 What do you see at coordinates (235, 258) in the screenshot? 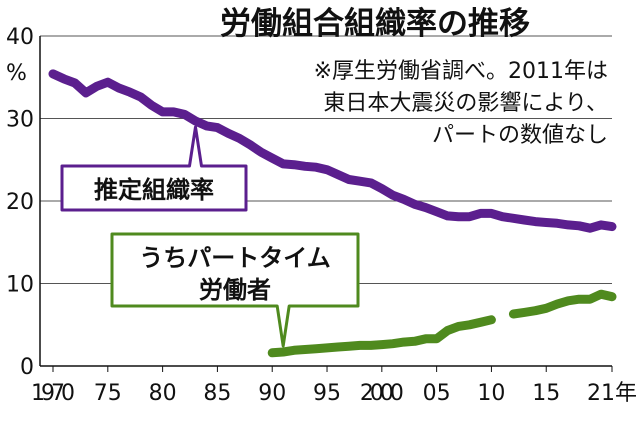
I see `series-label: うちパートタイム` at bounding box center [235, 258].